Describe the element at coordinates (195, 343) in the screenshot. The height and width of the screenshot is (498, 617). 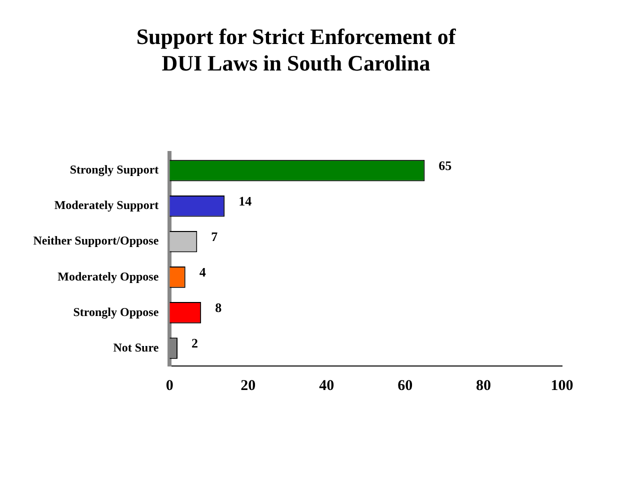
I see `data-label: 2` at that location.